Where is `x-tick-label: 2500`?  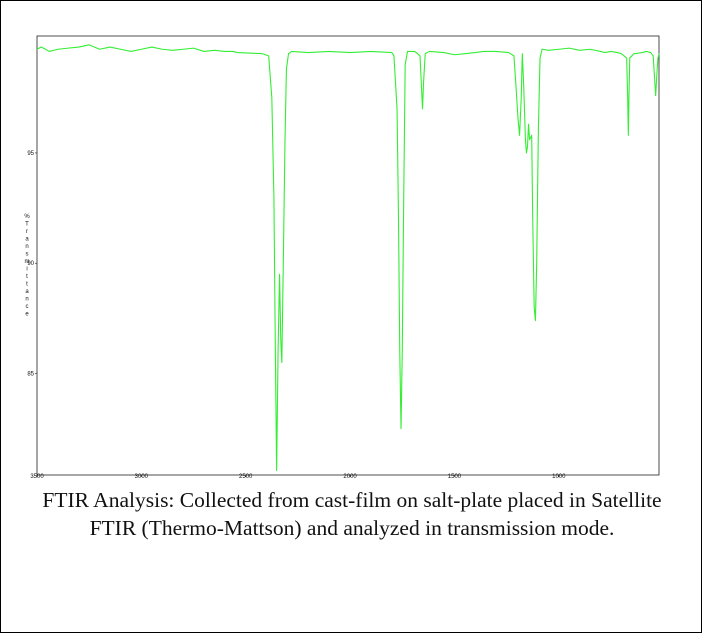
x-tick-label: 2500 is located at coordinates (246, 476).